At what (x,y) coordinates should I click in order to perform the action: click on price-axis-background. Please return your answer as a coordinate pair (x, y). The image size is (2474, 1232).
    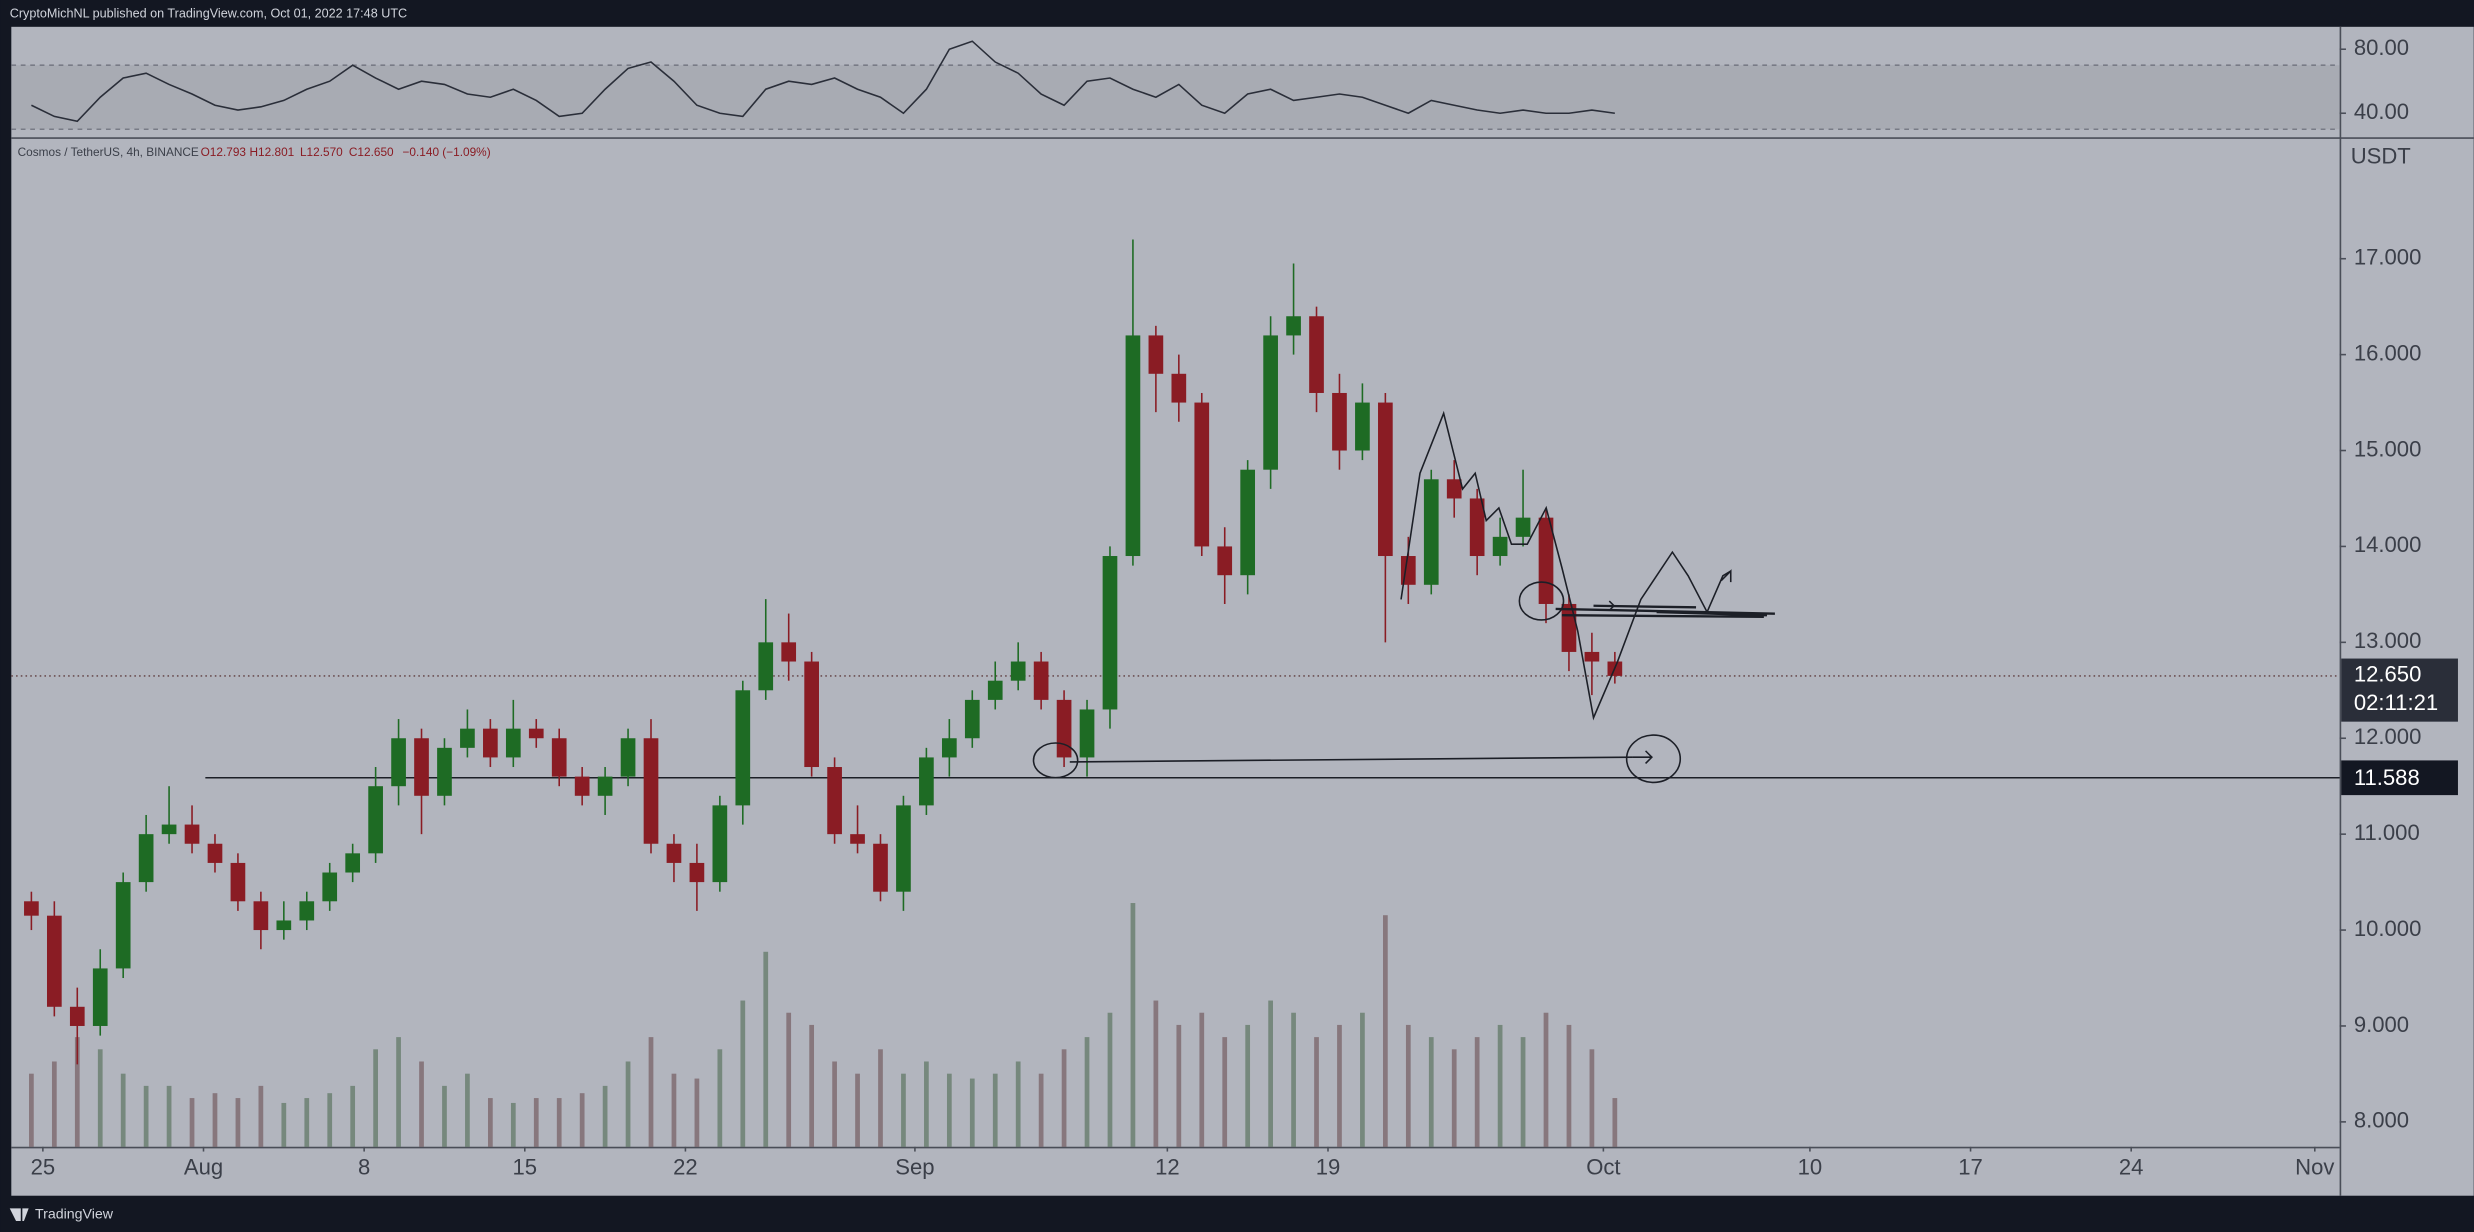
    Looking at the image, I should click on (2406, 611).